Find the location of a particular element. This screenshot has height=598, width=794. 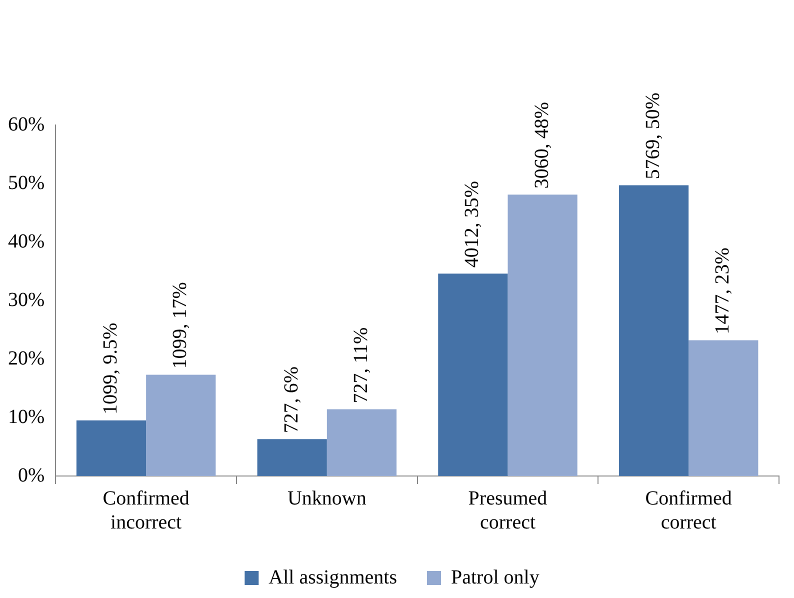

y-tick-label: 60% is located at coordinates (26, 124).